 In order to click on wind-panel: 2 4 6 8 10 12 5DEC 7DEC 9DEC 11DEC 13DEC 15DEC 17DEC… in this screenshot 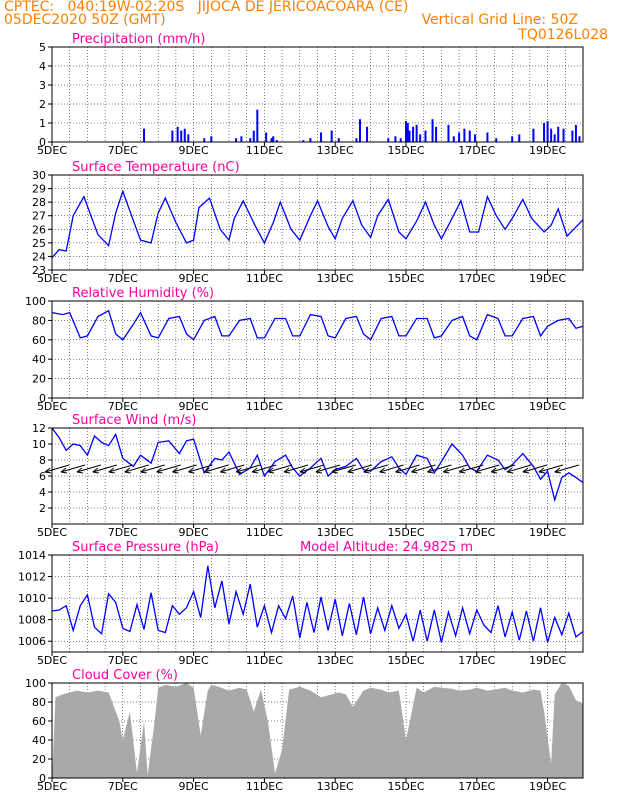, I will do `click(308, 476)`.